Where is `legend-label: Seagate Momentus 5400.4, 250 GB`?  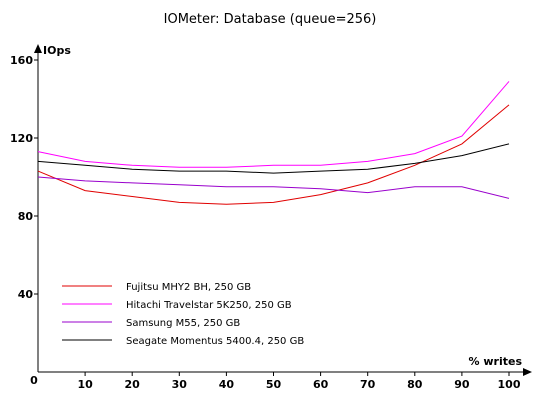 legend-label: Seagate Momentus 5400.4, 250 GB is located at coordinates (215, 341).